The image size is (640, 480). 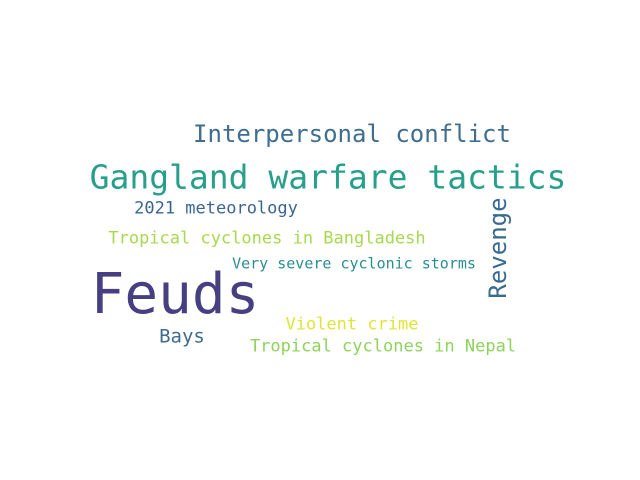 What do you see at coordinates (383, 346) in the screenshot?
I see `word-tropical-cyclones-nepal: Tropical cyclones in Nepal` at bounding box center [383, 346].